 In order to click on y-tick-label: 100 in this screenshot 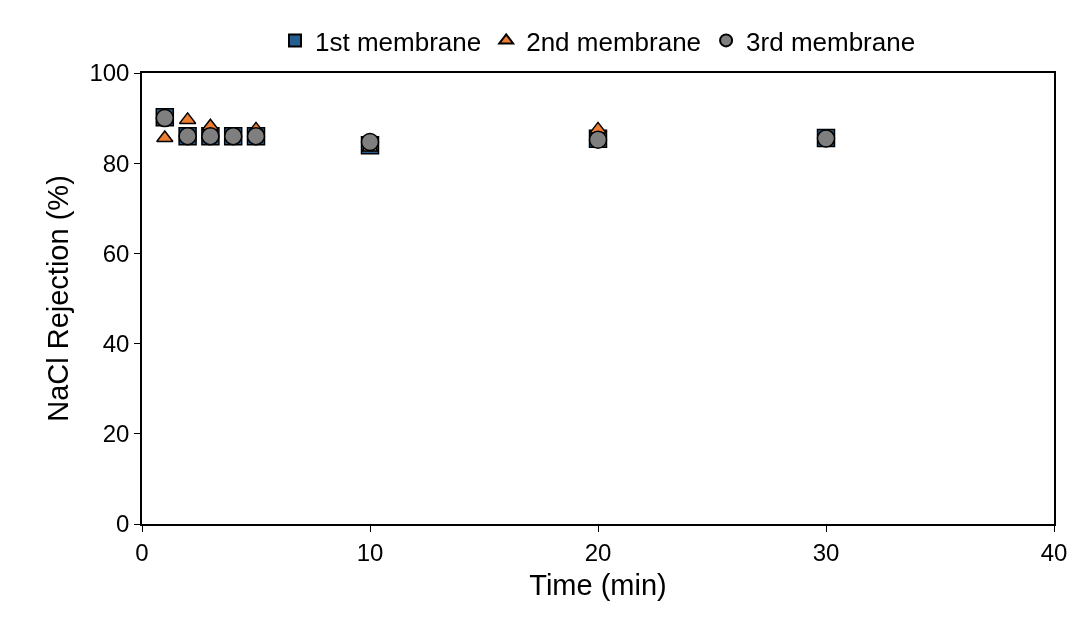, I will do `click(109, 73)`.